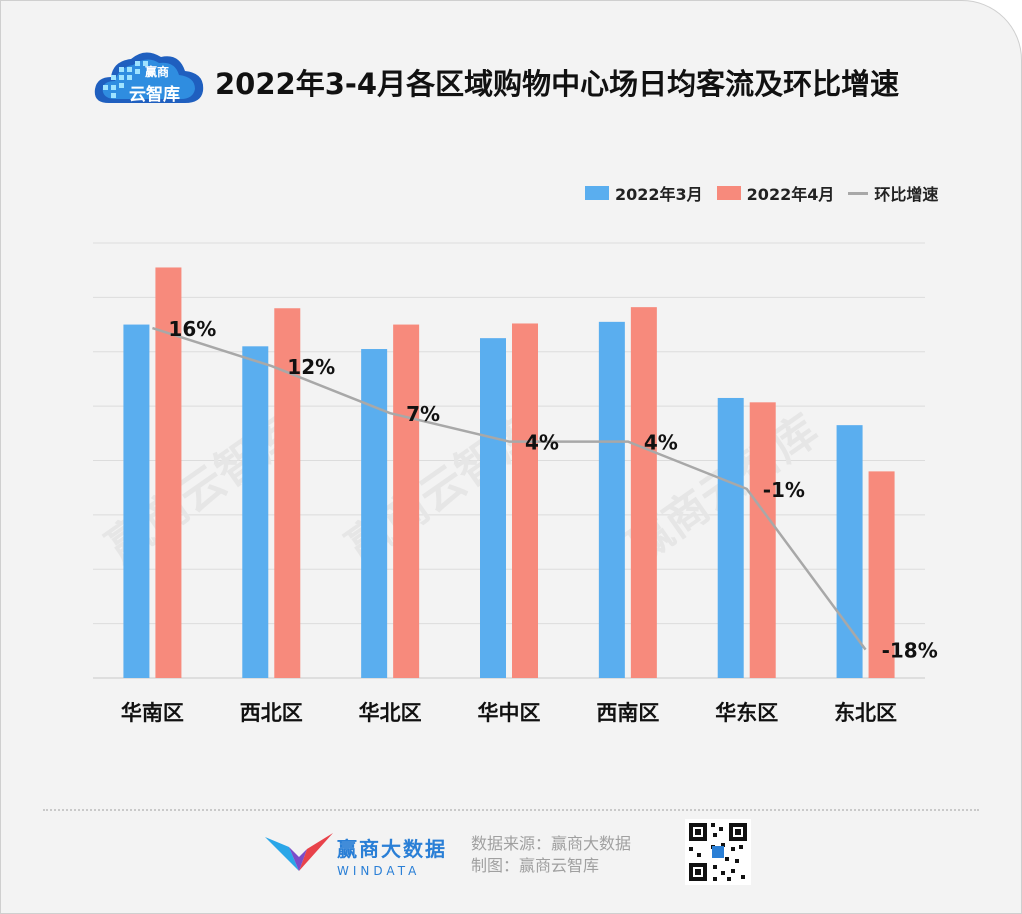 The height and width of the screenshot is (914, 1022). I want to click on legend-label-march: 2022年3月, so click(659, 194).